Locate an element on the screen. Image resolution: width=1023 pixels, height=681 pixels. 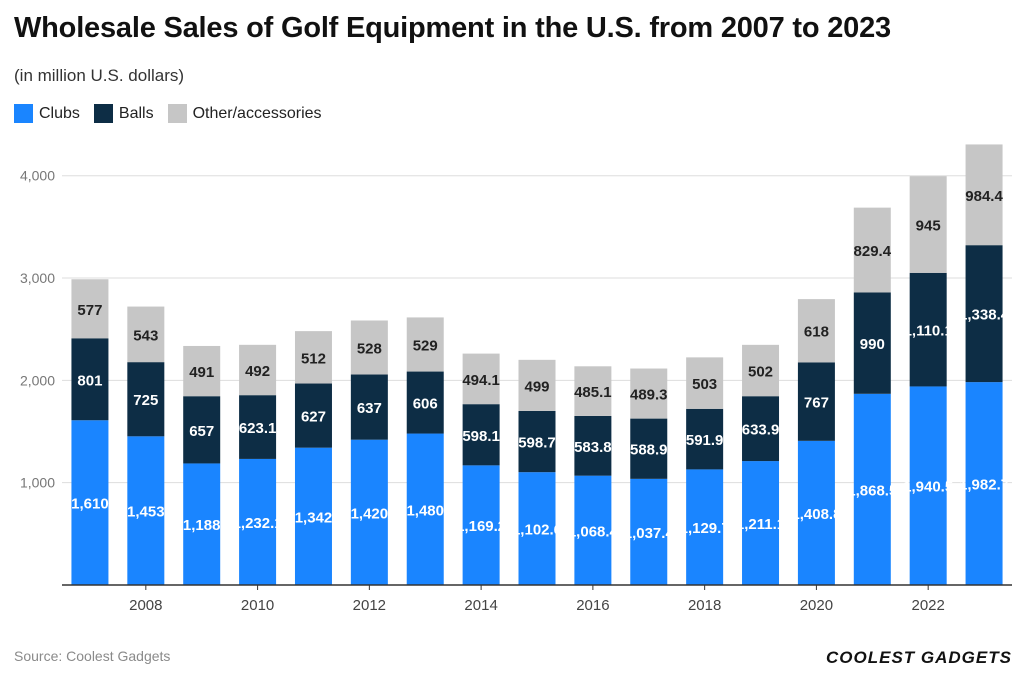
data-label-balls: 637 is located at coordinates (369, 408).